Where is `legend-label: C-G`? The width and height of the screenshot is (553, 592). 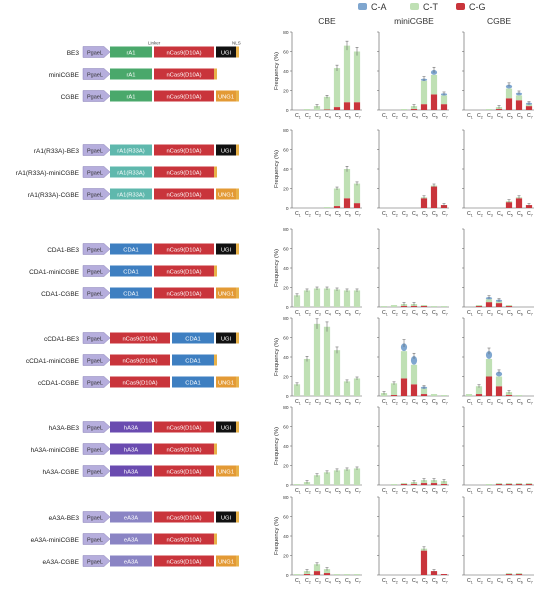 legend-label: C-G is located at coordinates (477, 7).